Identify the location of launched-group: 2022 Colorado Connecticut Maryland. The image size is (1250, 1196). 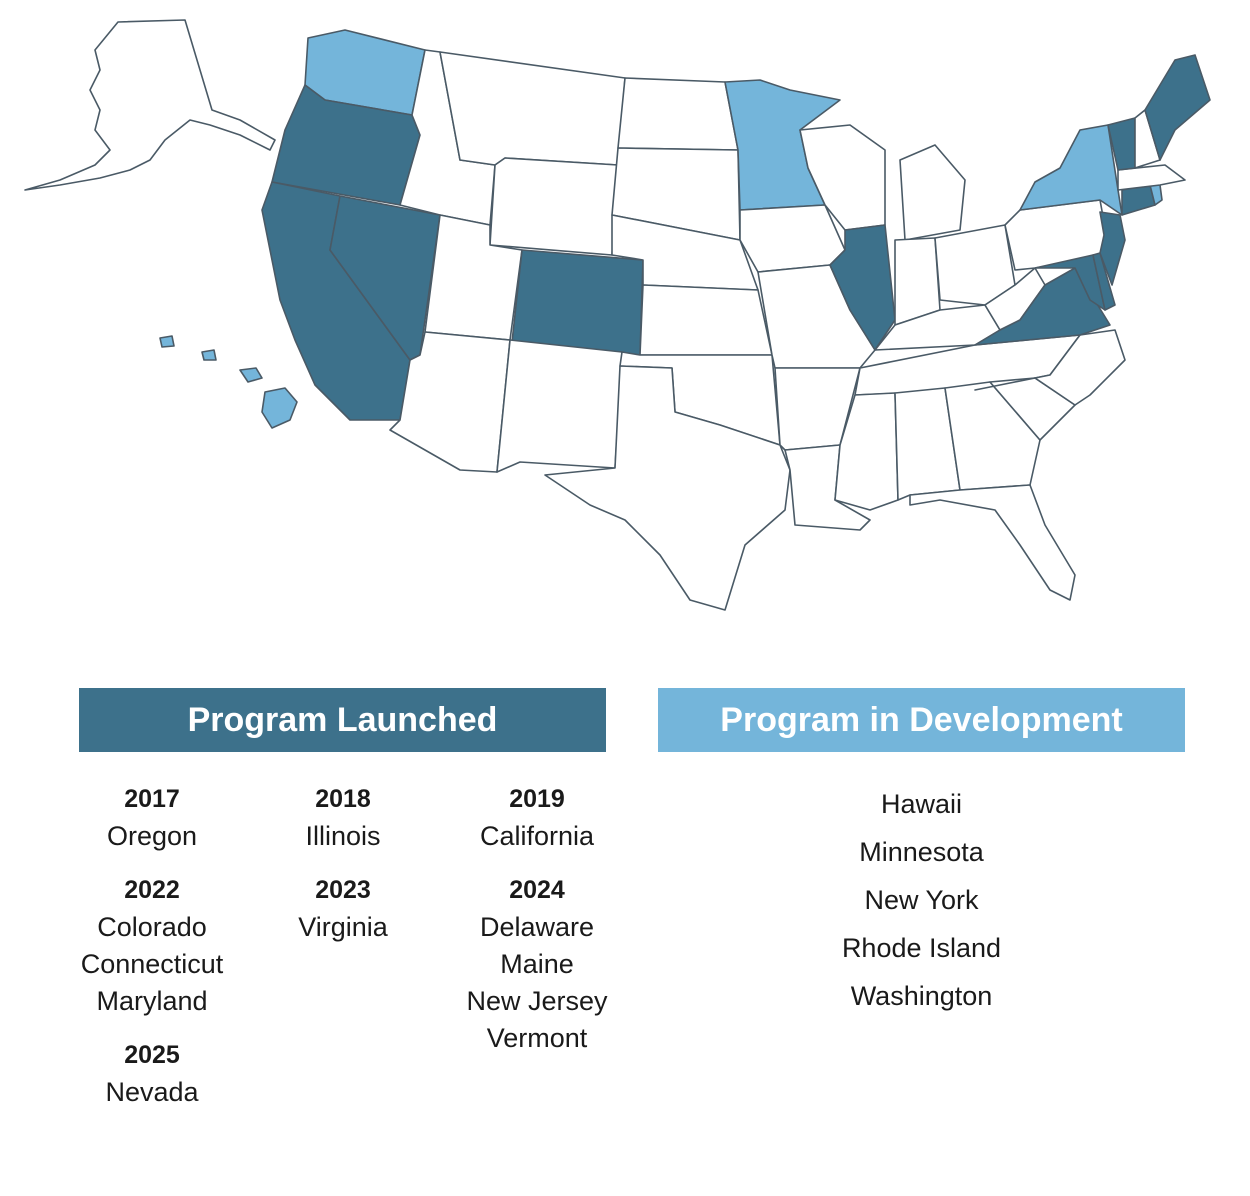
(152, 945).